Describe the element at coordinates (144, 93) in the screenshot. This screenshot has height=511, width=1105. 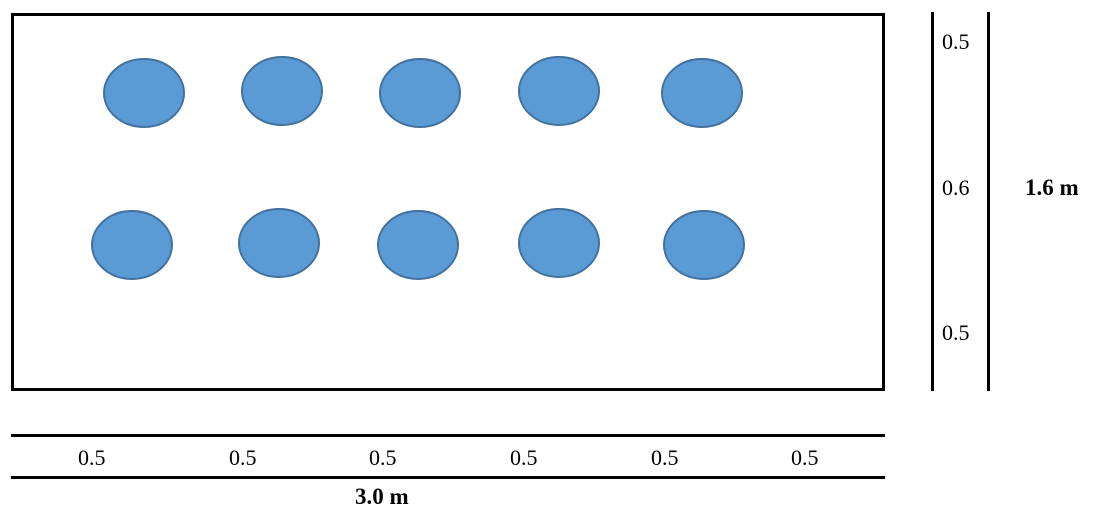
I see `plant-r1-c1` at that location.